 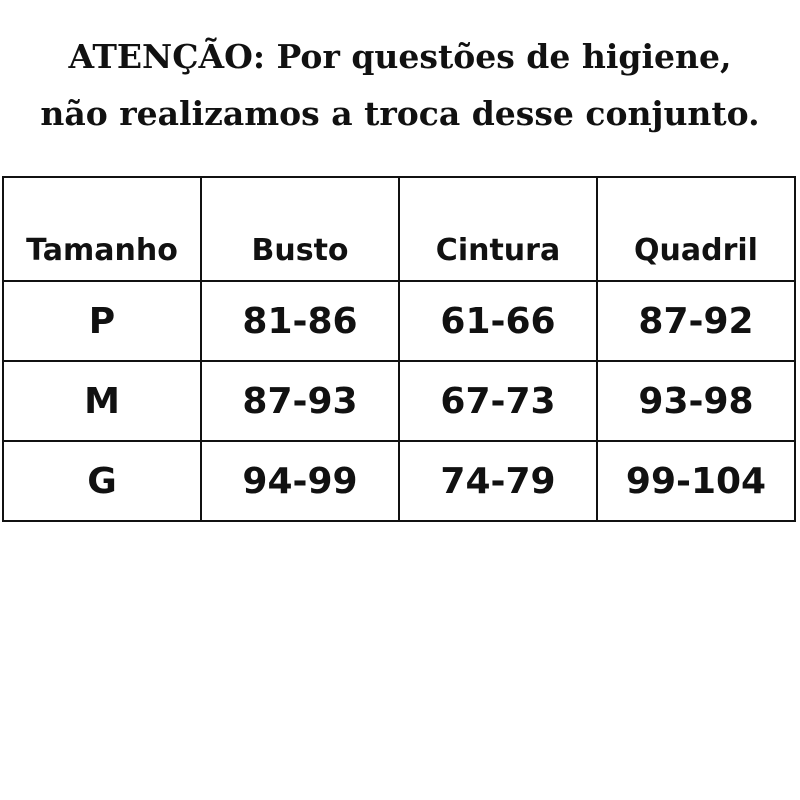 What do you see at coordinates (300, 229) in the screenshot?
I see `header-cell: Busto` at bounding box center [300, 229].